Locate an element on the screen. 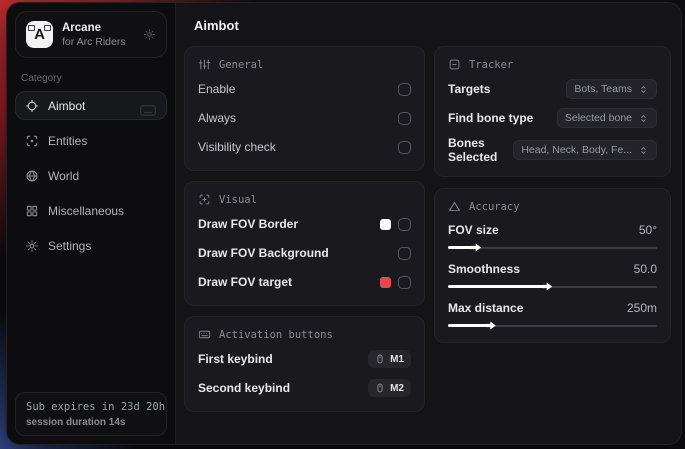 This screenshot has width=685, height=449. card-general: General Enable Always Visibility check is located at coordinates (304, 108).